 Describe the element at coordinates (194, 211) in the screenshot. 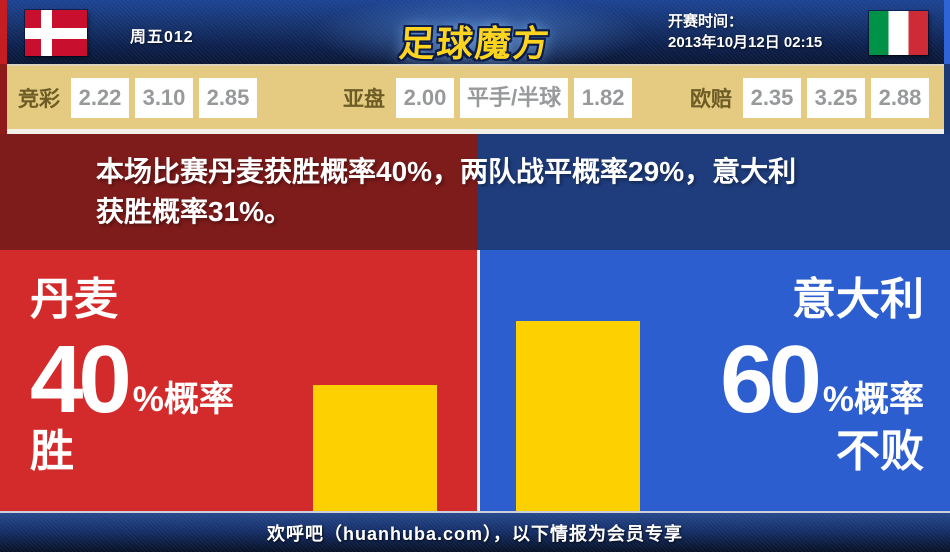

I see `summary-line-2: 获胜概率31%。` at that location.